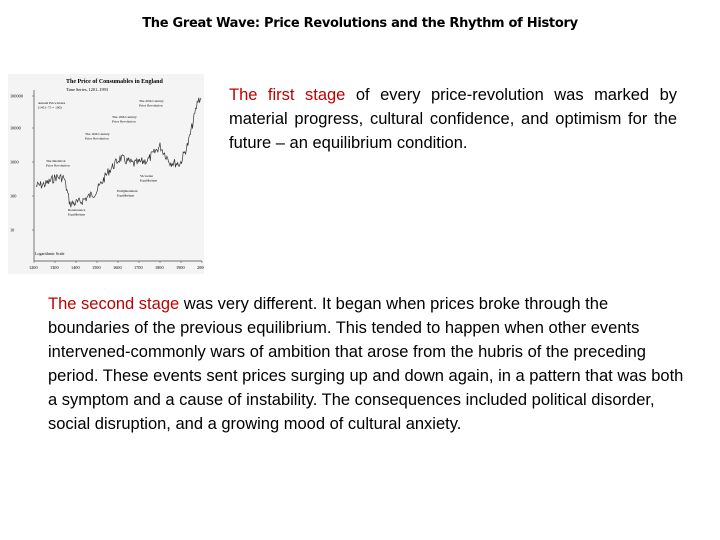  What do you see at coordinates (146, 176) in the screenshot?
I see `svg-text: Victorian` at bounding box center [146, 176].